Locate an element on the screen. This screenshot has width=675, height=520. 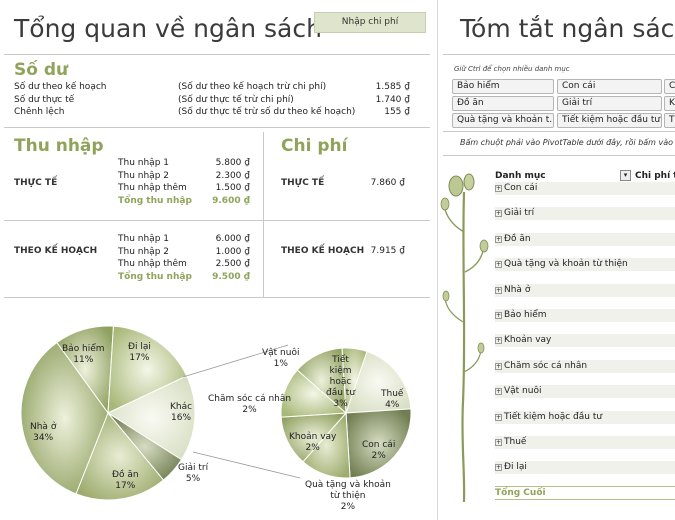
income-actual-label: THỰC TẾ is located at coordinates (36, 183).